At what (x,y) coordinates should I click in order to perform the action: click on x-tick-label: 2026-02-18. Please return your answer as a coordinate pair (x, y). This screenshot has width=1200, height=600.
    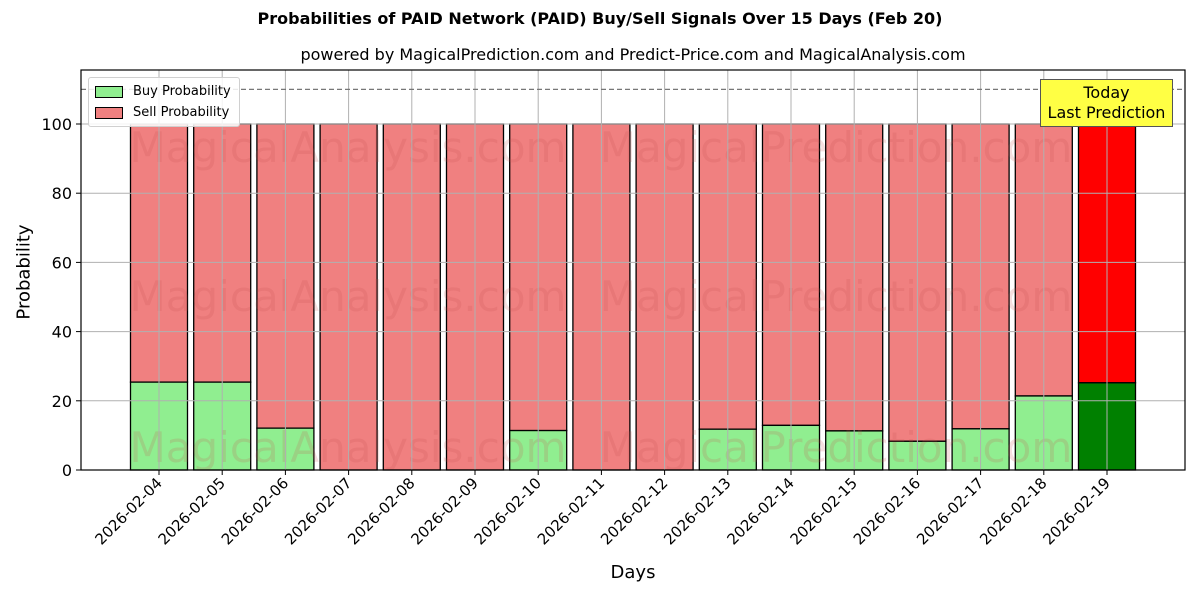
    Looking at the image, I should click on (1013, 511).